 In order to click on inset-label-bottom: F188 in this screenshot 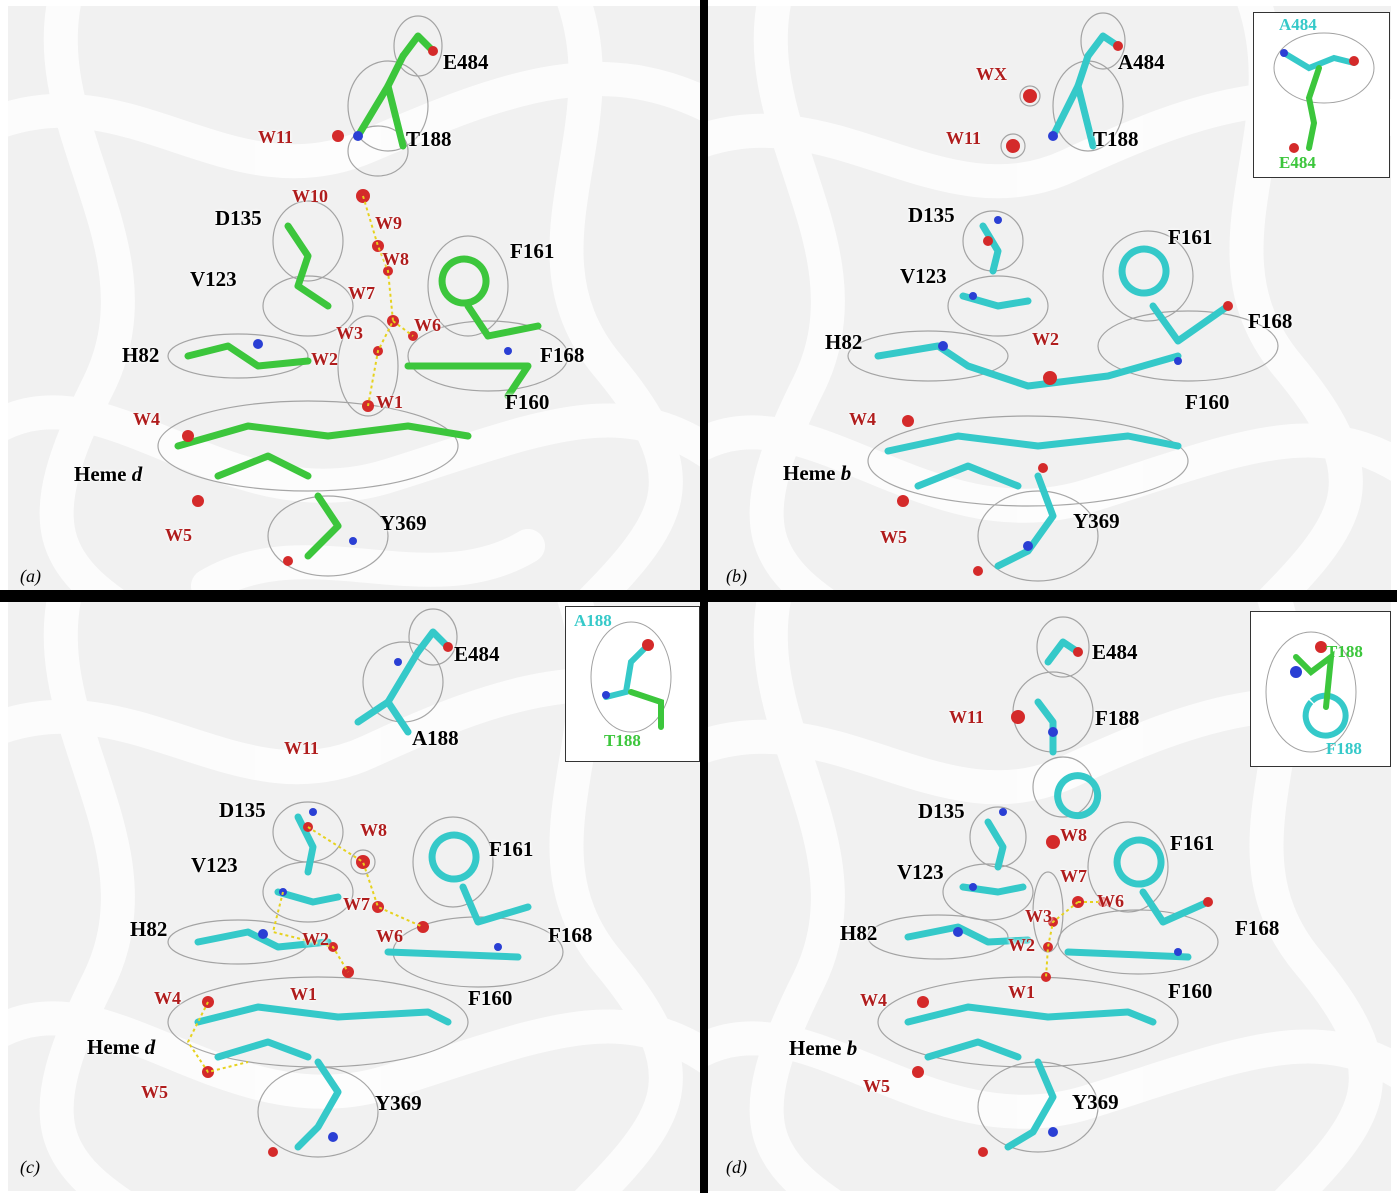, I will do `click(1344, 748)`.